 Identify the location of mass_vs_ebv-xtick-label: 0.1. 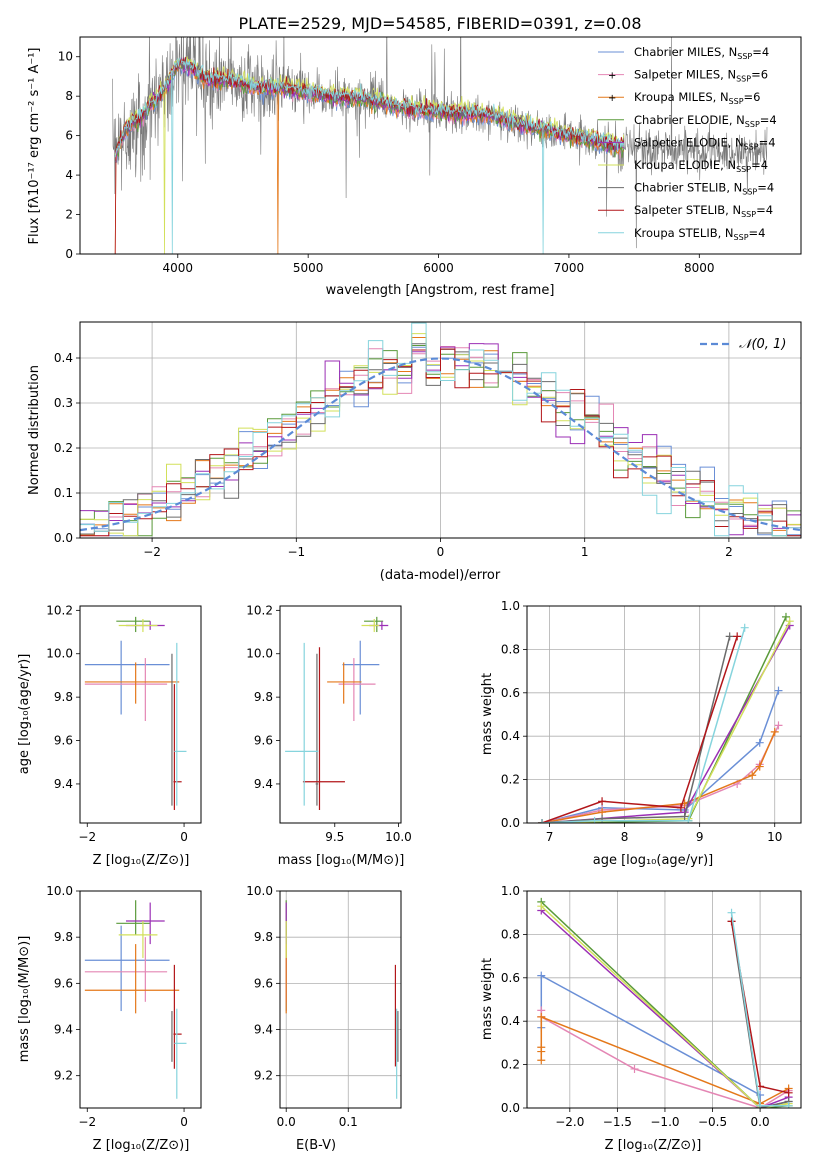
(348, 1122).